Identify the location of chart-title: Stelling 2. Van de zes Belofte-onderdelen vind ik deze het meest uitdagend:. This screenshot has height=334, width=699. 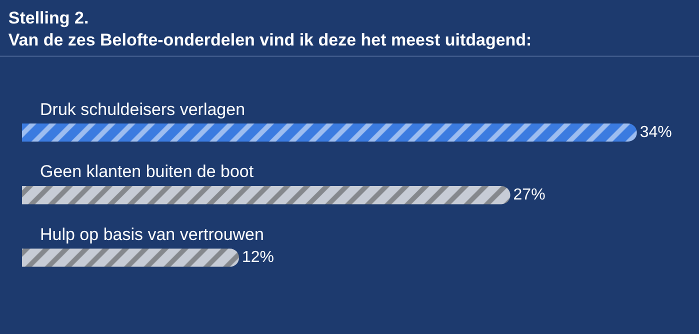
(270, 29).